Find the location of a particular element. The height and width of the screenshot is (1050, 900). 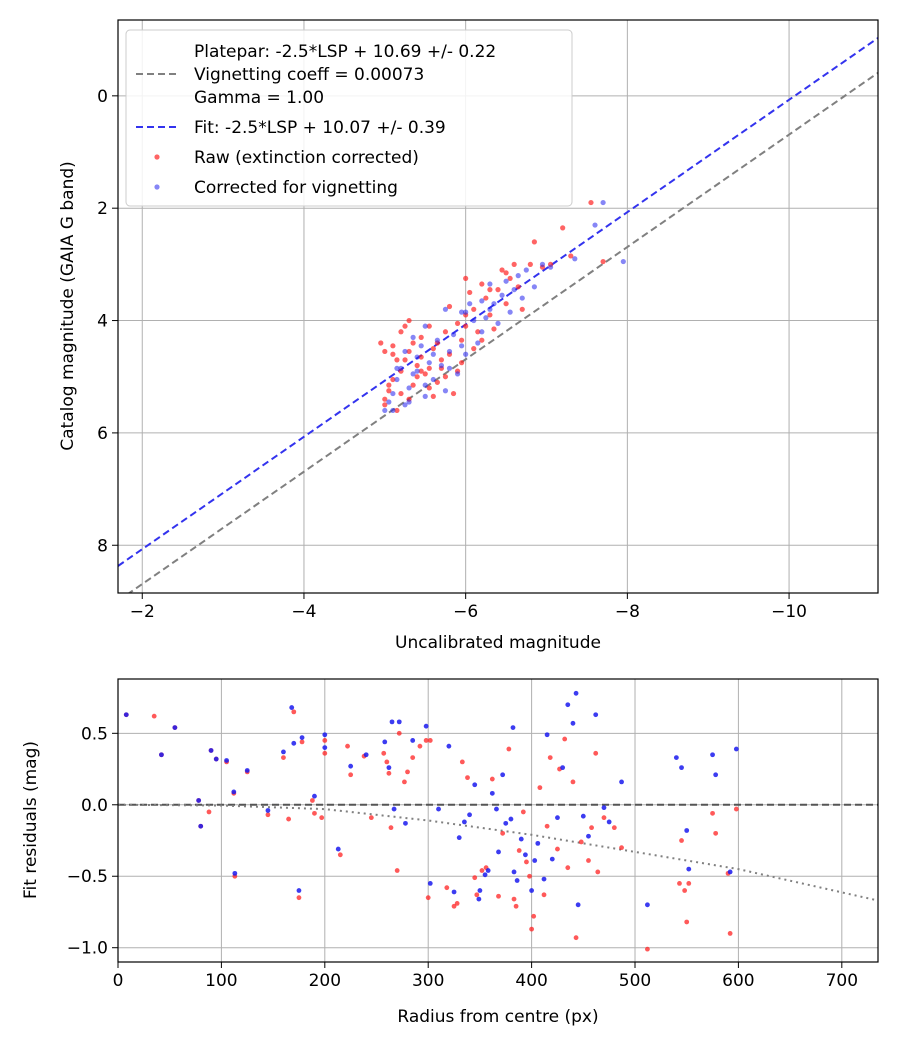

legend-entry-fit: Fit: -2.5*LSP + 10.07 +/- 0.39 is located at coordinates (320, 128).